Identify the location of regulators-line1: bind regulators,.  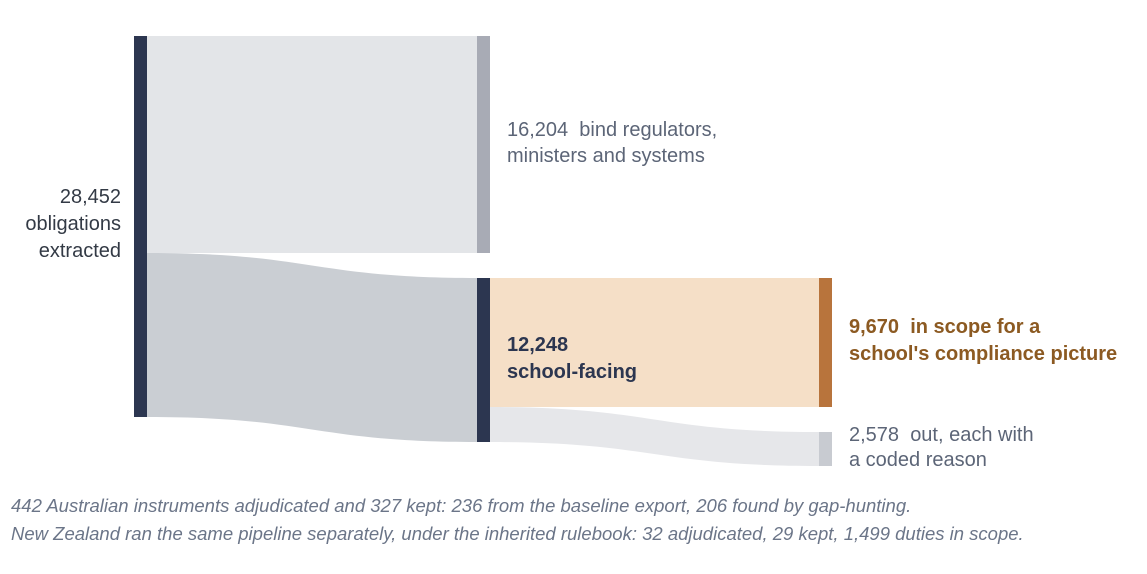
(648, 130).